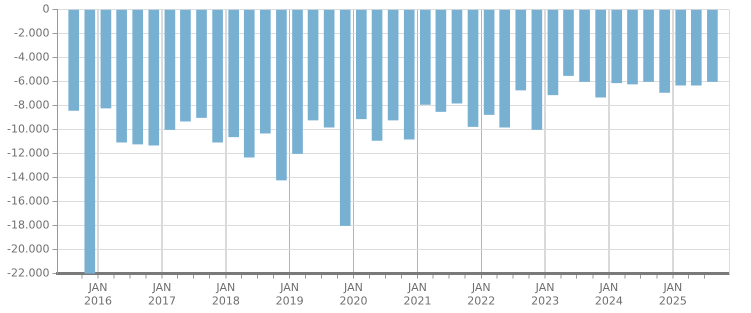  I want to click on x-tick-label: JAN 2023, so click(545, 294).